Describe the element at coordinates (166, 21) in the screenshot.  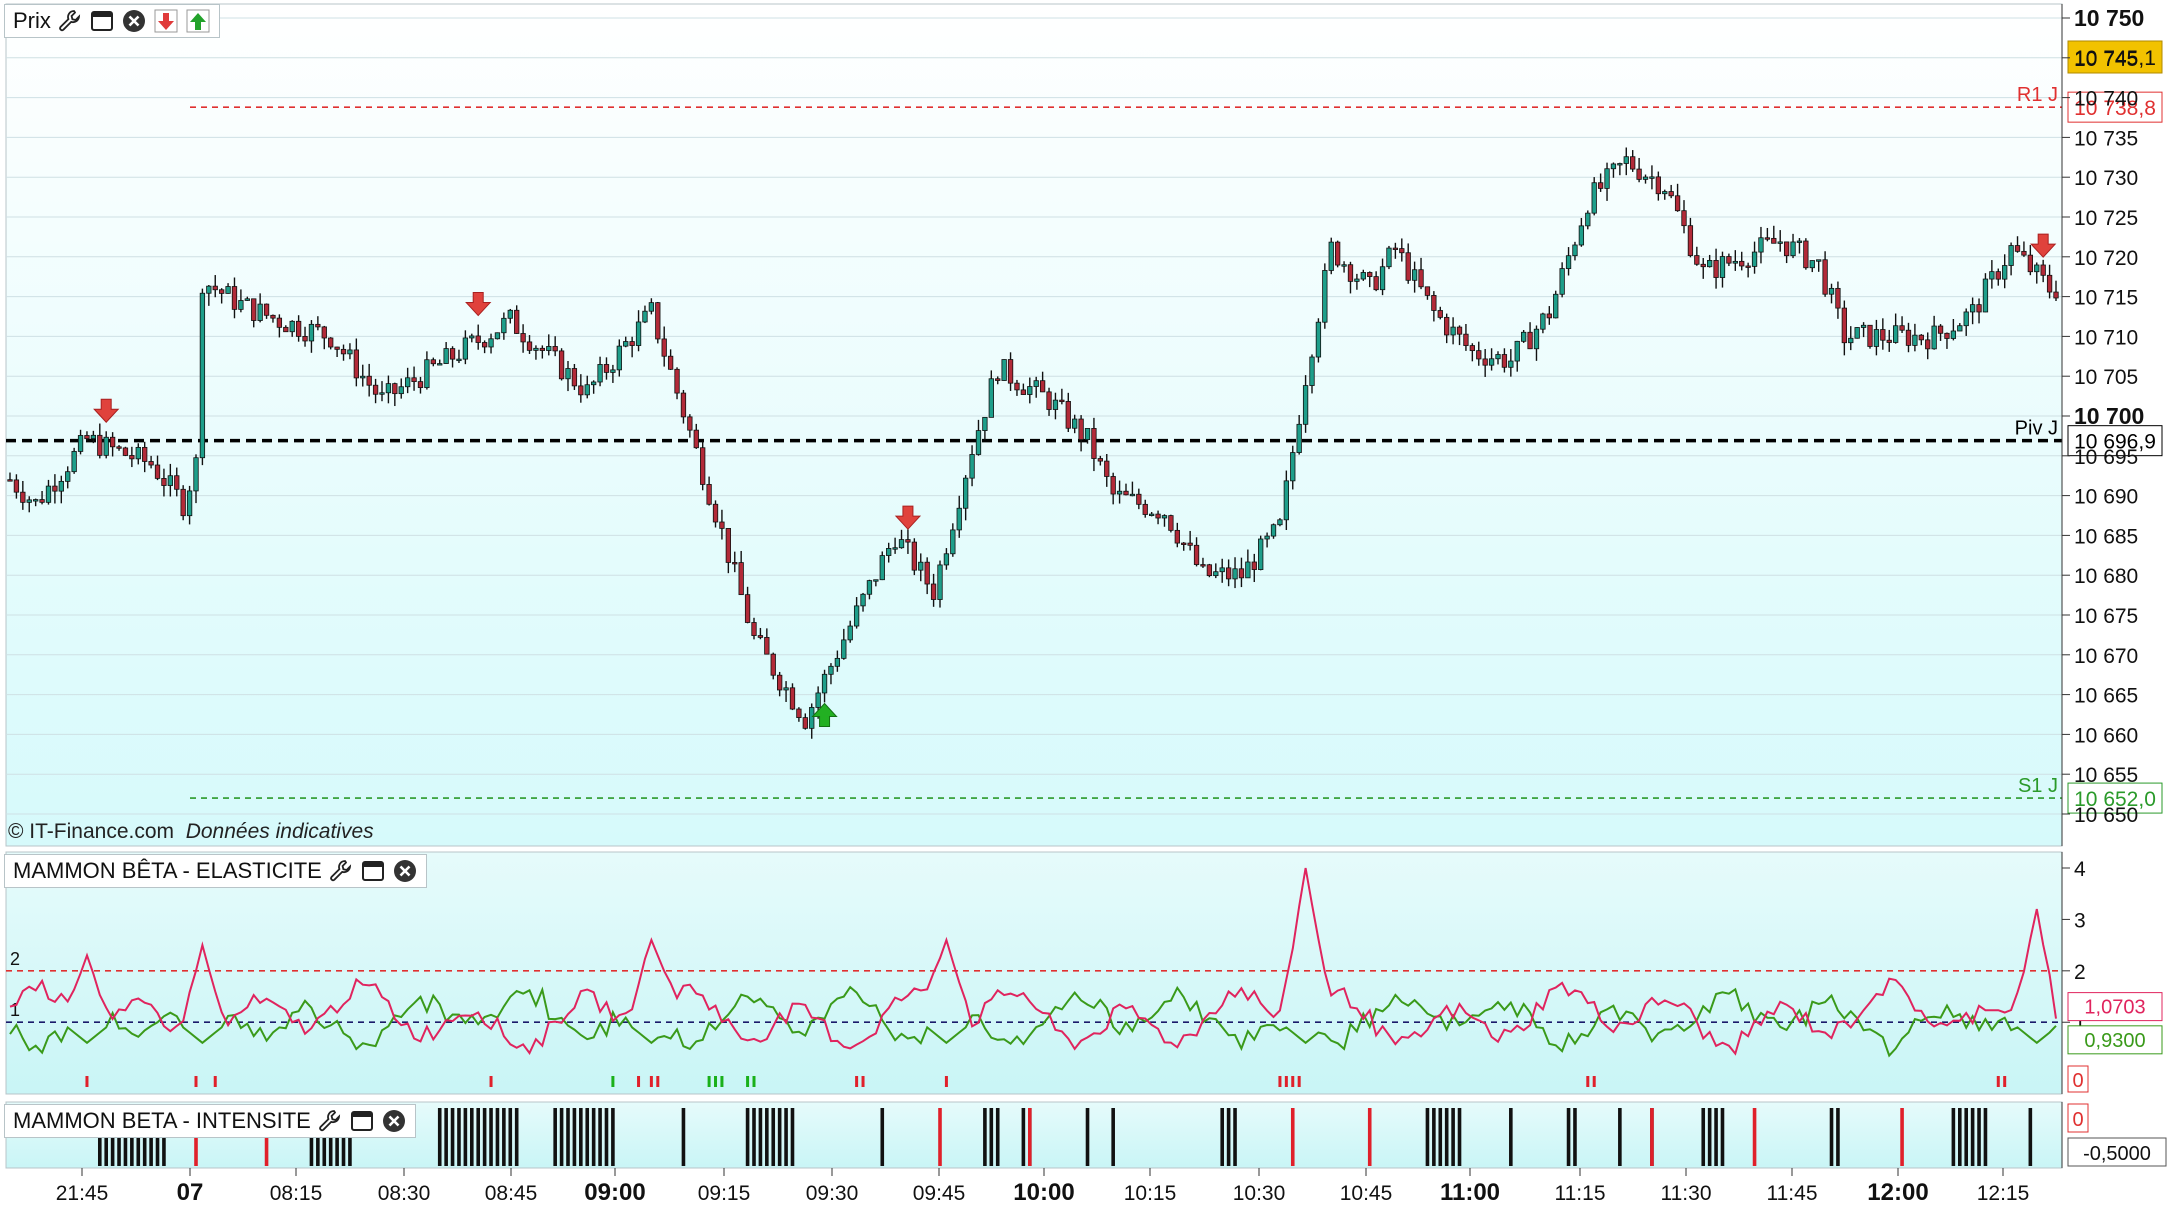
I see `sell-arrow-icon` at that location.